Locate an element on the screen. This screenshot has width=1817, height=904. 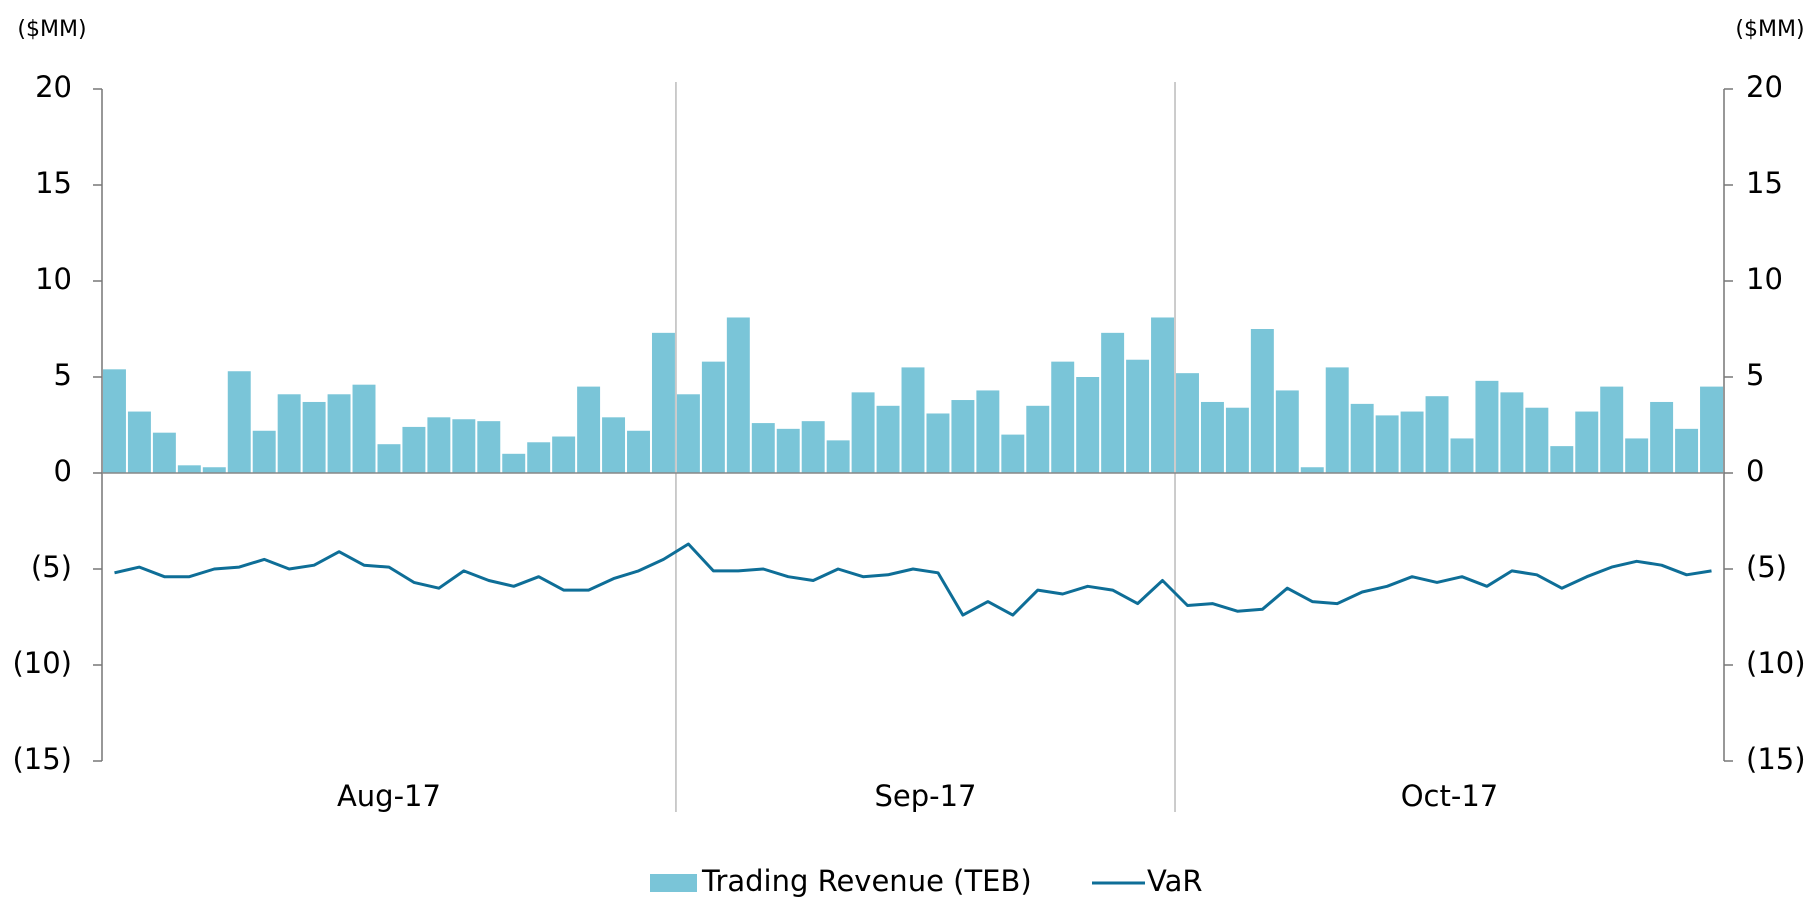
y2-tick-label: 5 is located at coordinates (1755, 375).